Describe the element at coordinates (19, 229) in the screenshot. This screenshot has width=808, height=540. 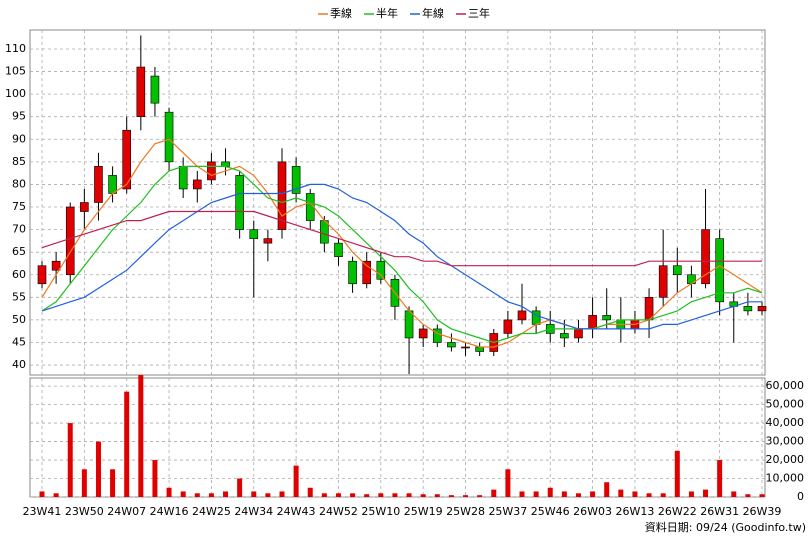
I see `y-tick-label: 70` at that location.